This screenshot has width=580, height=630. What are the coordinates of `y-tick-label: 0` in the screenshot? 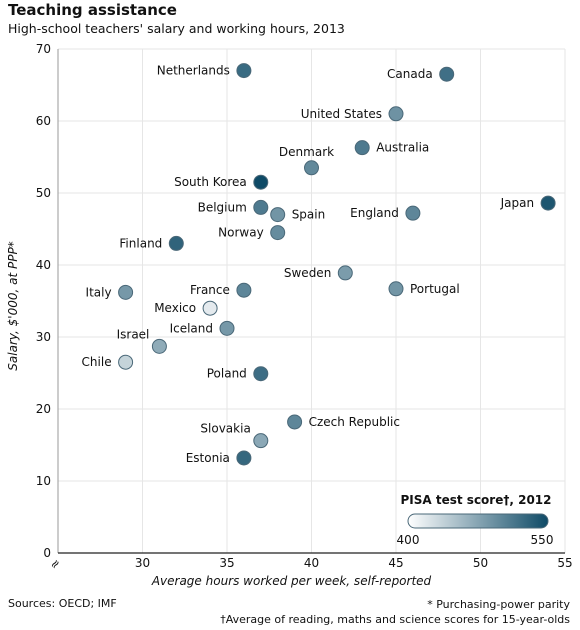 It's located at (47, 553).